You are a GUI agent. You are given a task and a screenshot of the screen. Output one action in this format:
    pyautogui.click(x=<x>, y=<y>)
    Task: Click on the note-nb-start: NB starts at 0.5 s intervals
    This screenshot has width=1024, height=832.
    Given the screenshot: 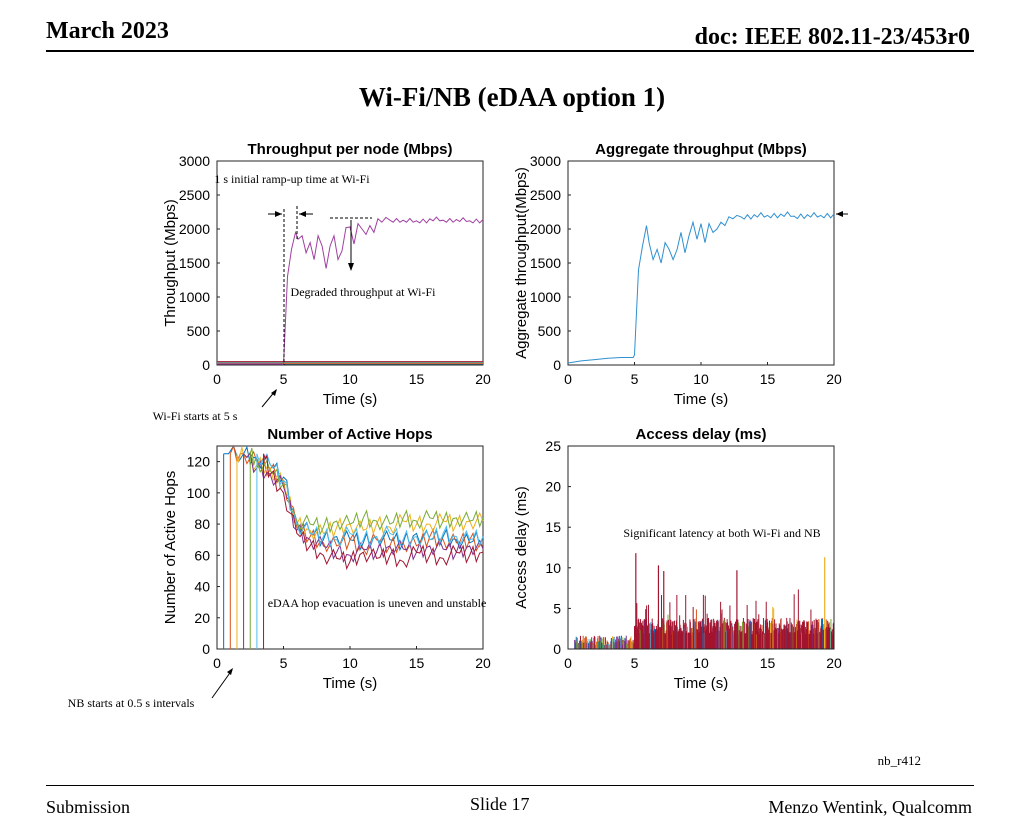 What is the action you would take?
    pyautogui.click(x=131, y=703)
    